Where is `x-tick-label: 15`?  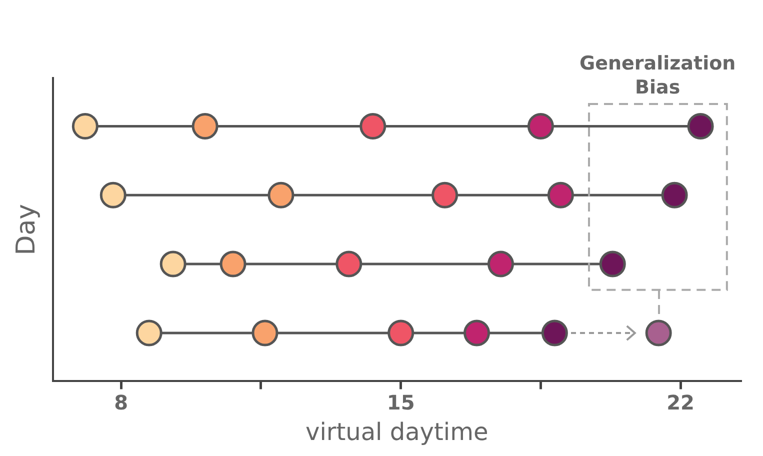 x-tick-label: 15 is located at coordinates (400, 402).